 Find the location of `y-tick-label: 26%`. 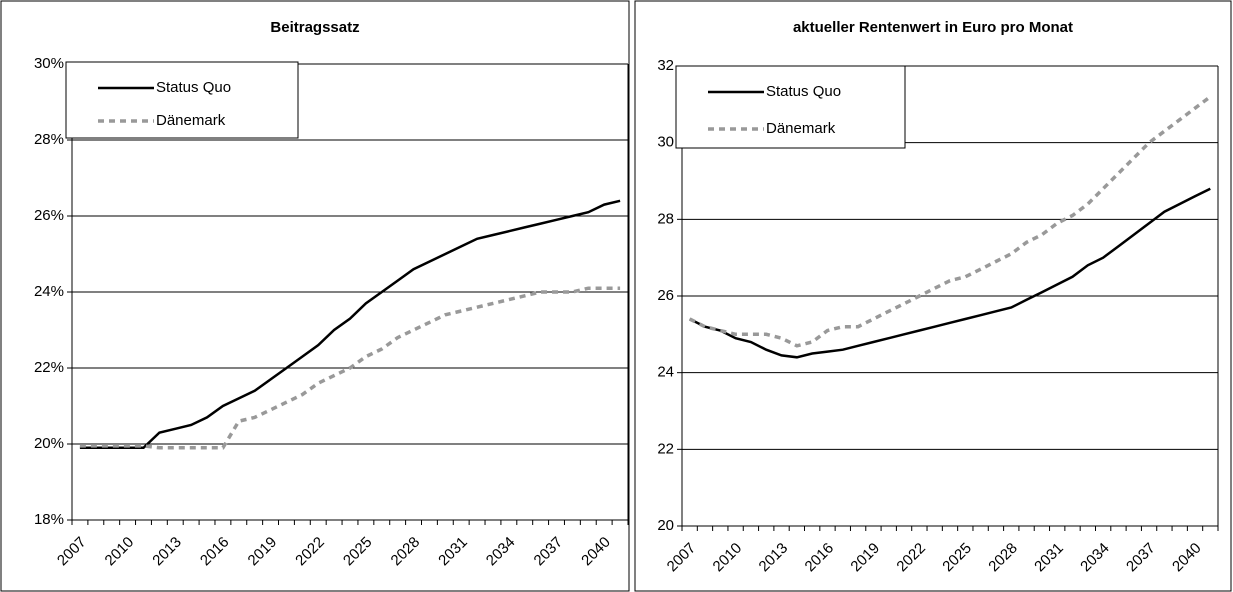

y-tick-label: 26% is located at coordinates (49, 215).